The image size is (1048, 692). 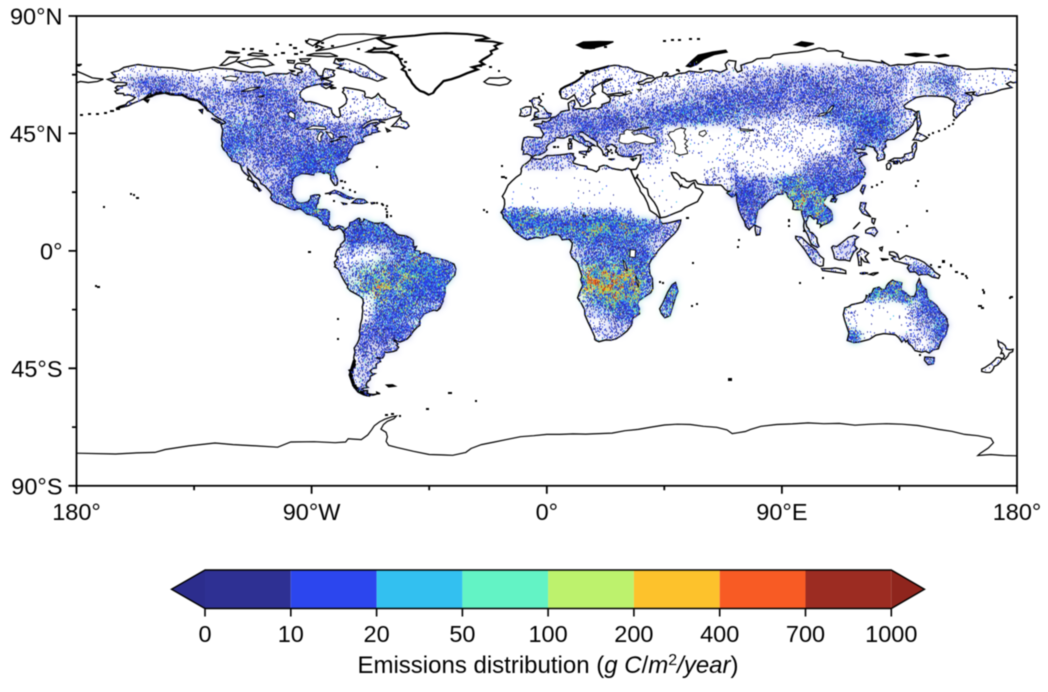 What do you see at coordinates (781, 512) in the screenshot?
I see `svg-text: 90°E` at bounding box center [781, 512].